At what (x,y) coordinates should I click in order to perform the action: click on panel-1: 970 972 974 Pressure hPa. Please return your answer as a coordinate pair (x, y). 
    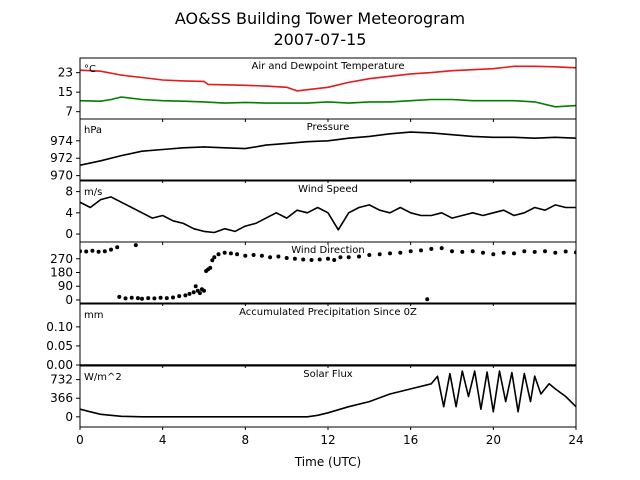
    Looking at the image, I should click on (313, 150).